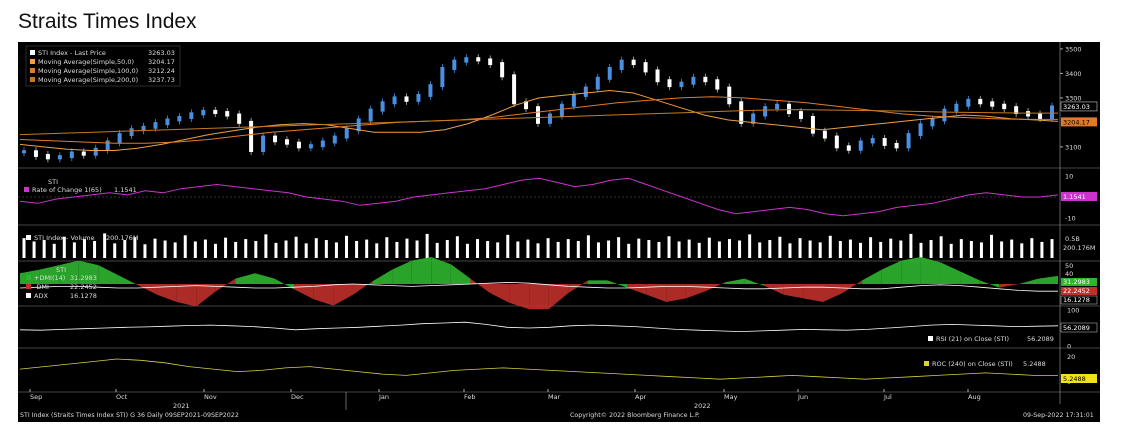  I want to click on legend-ma50-value: 3204.17, so click(161, 62).